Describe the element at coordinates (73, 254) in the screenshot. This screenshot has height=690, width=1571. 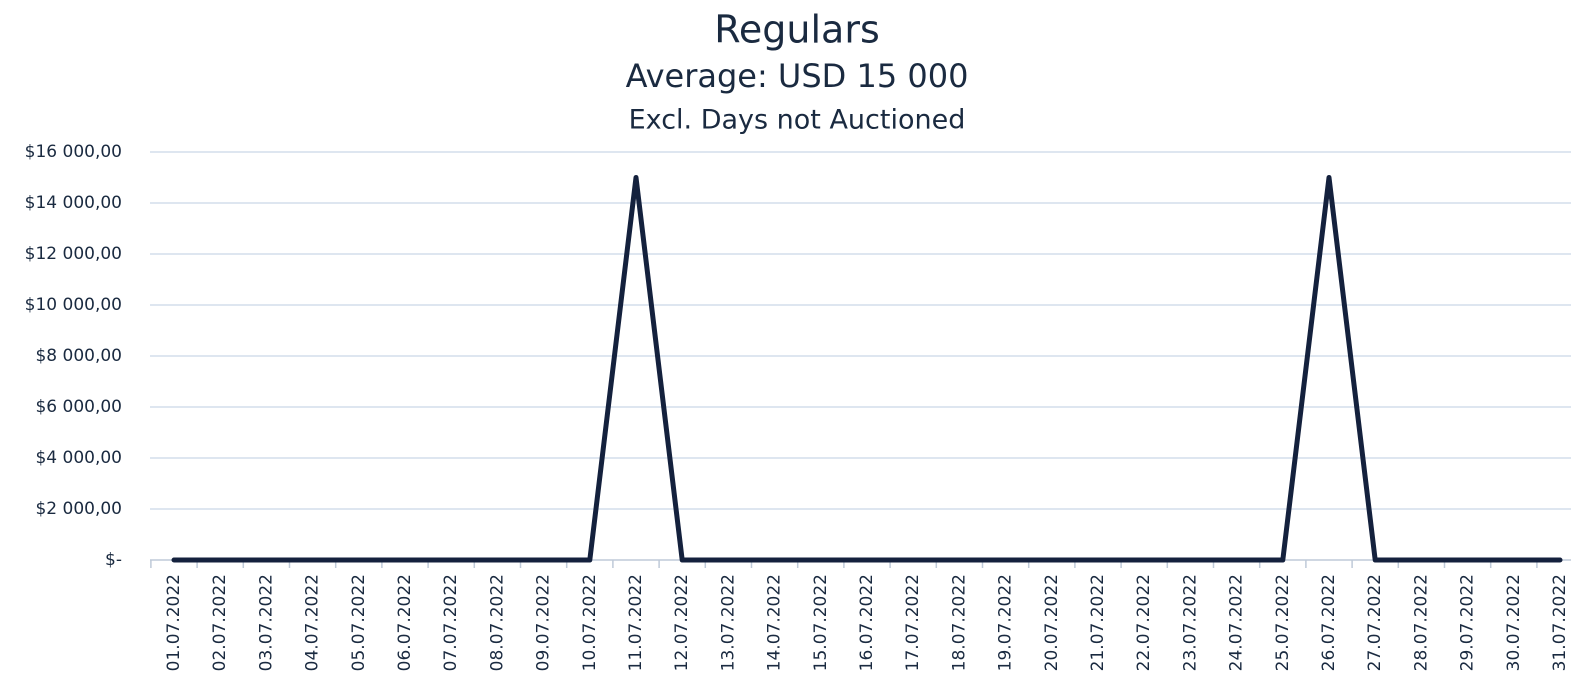
I see `y-tick-label: $12 000,00` at that location.